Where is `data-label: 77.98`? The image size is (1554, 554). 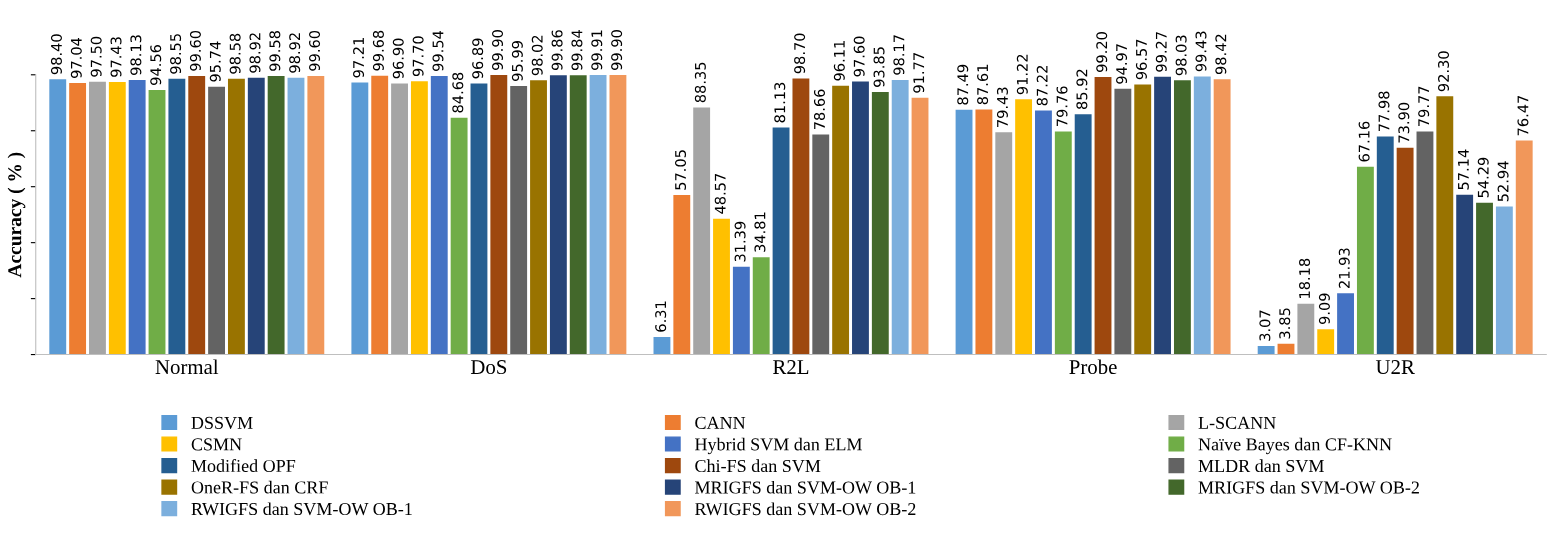 data-label: 77.98 is located at coordinates (1384, 111).